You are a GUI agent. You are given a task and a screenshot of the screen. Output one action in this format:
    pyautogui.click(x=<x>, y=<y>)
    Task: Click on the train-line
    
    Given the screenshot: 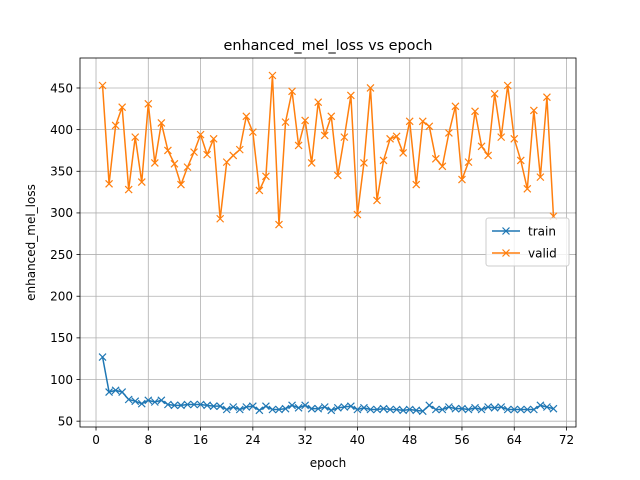 What is the action you would take?
    pyautogui.click(x=327, y=384)
    